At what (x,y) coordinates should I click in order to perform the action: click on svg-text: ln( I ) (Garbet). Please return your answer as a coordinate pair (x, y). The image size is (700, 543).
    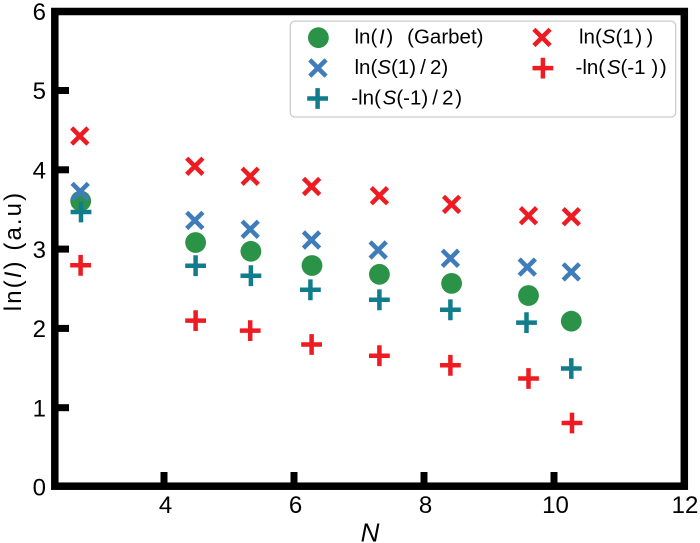
    Looking at the image, I should click on (419, 37).